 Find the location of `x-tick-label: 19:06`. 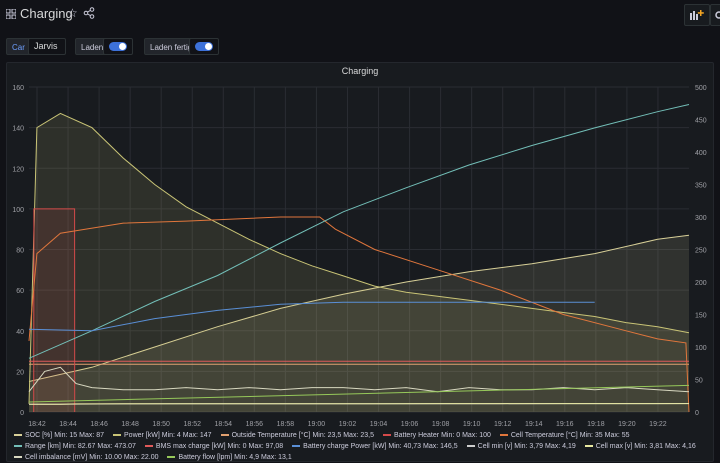

x-tick-label: 19:06 is located at coordinates (410, 424).